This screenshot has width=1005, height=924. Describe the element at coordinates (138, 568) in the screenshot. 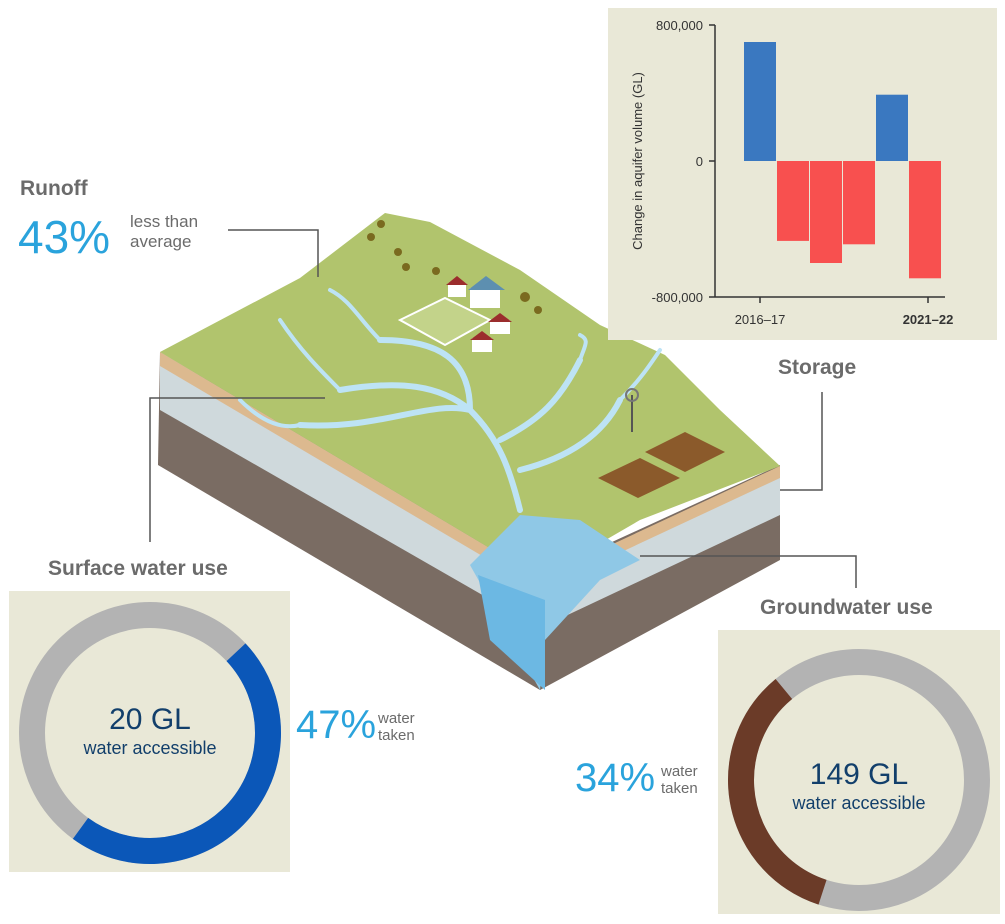

I see `surface-water-heading: Surface water use` at that location.